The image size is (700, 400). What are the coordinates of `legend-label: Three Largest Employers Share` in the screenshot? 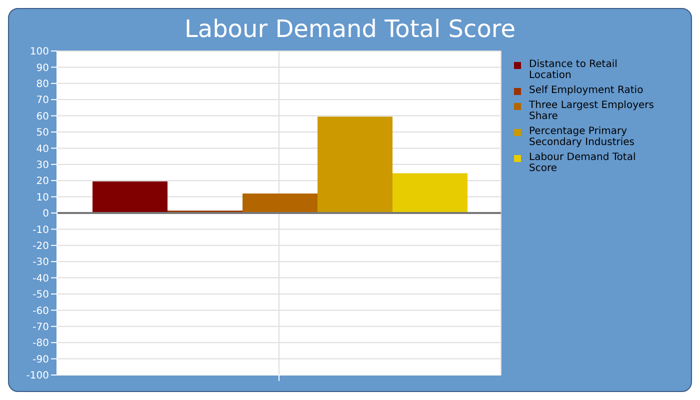 It's located at (592, 111).